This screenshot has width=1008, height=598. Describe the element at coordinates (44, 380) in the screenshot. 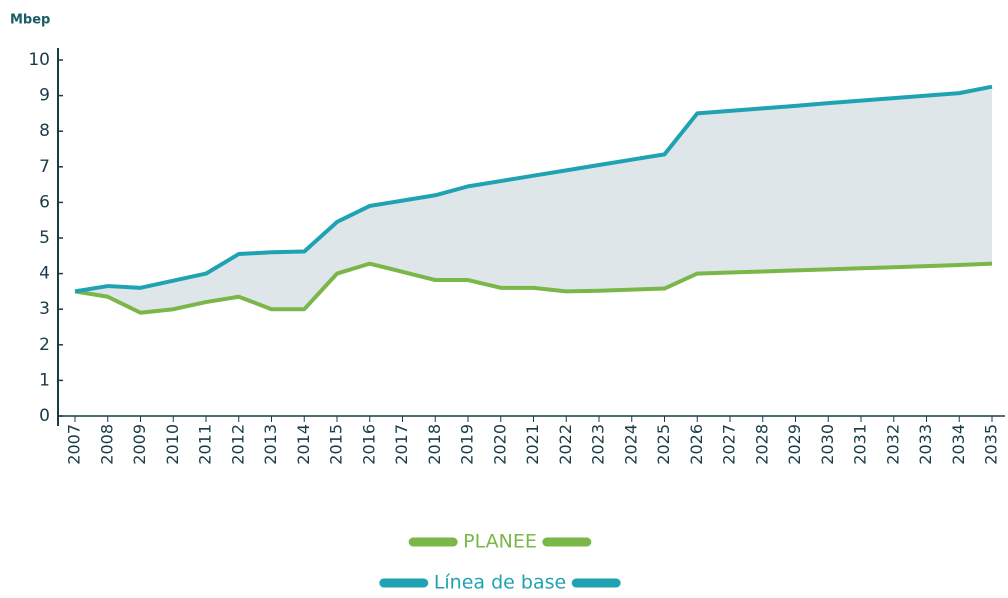

I see `y-tick-label: 1` at that location.